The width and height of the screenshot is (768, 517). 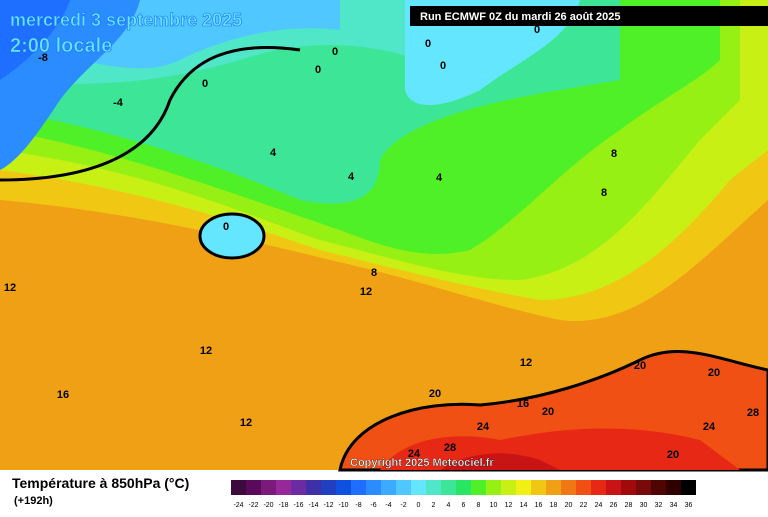 What do you see at coordinates (509, 505) in the screenshot?
I see `colorbar-label: 12` at bounding box center [509, 505].